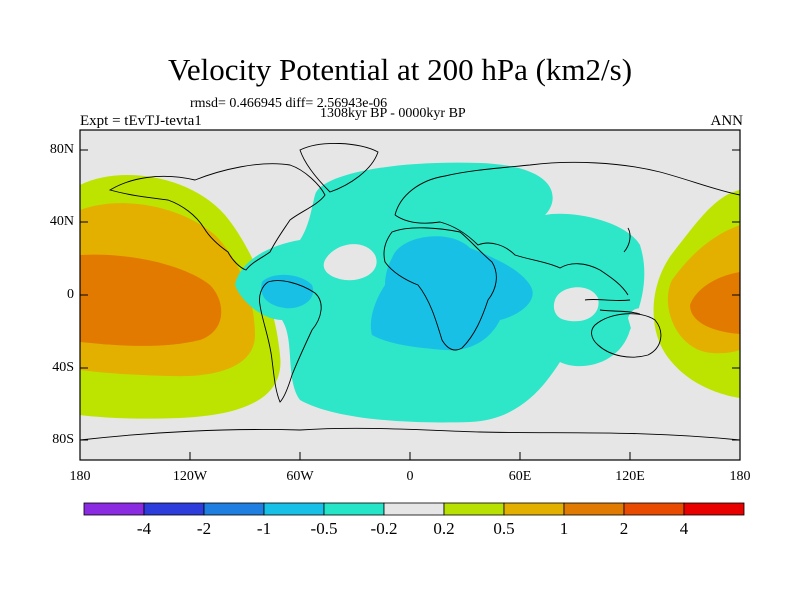 This screenshot has width=800, height=600. What do you see at coordinates (70, 294) in the screenshot?
I see `lat-label-0: 0` at bounding box center [70, 294].